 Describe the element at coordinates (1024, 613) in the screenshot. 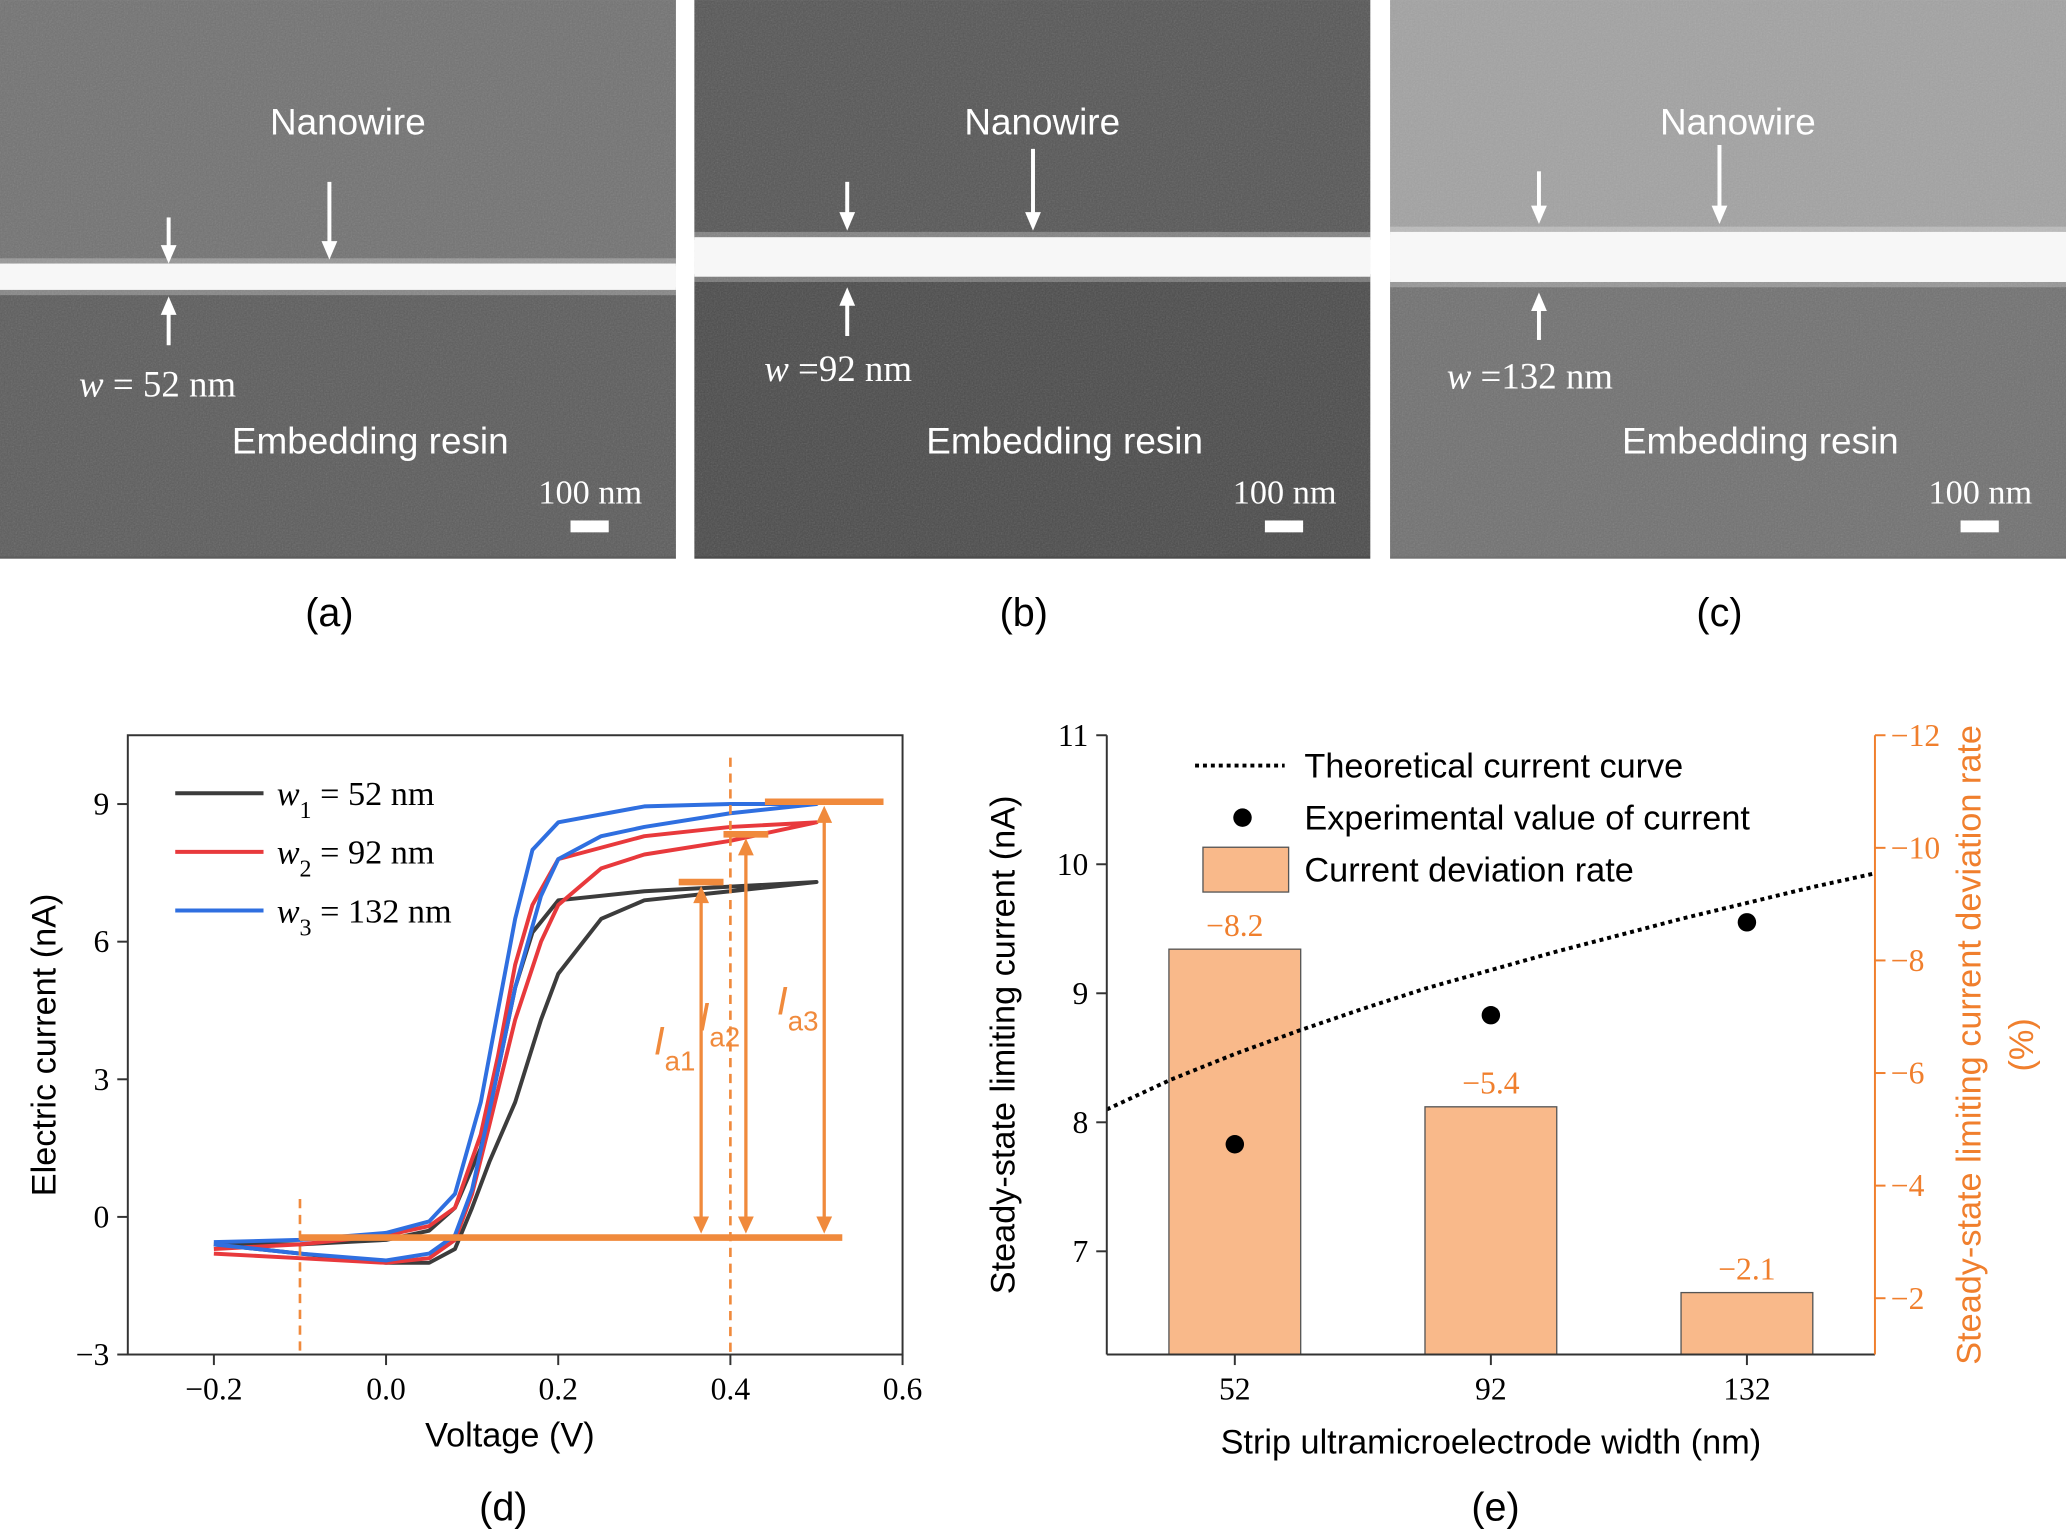

I see `panel-label: (b)` at that location.